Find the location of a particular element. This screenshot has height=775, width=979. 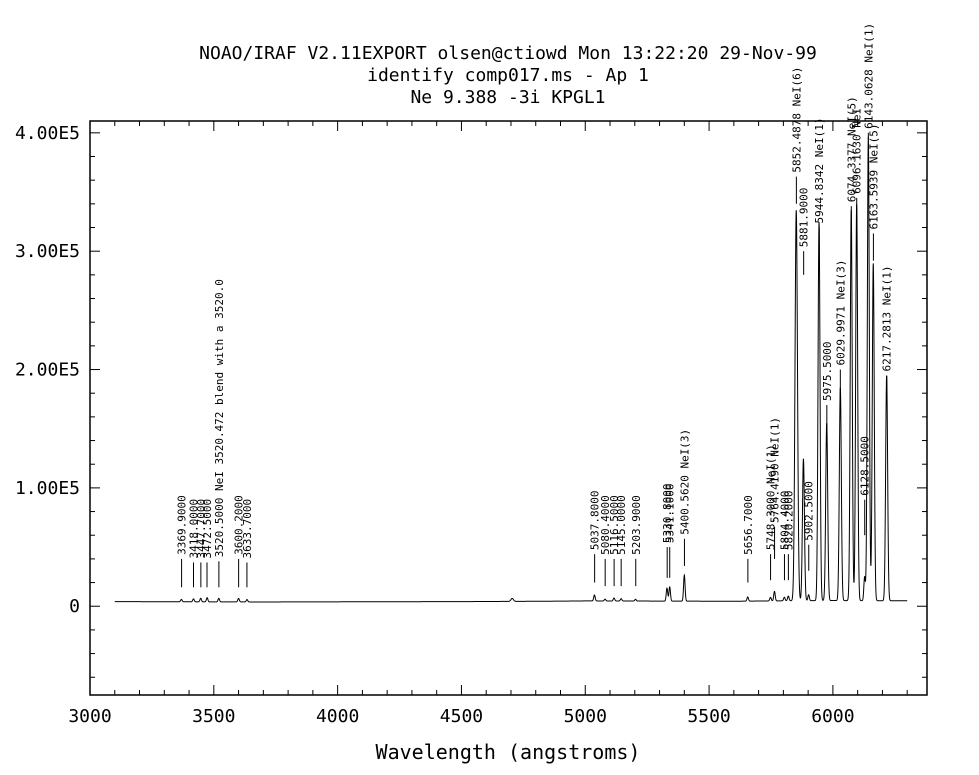

identified-line-label: 5341.1000 is located at coordinates (670, 513).